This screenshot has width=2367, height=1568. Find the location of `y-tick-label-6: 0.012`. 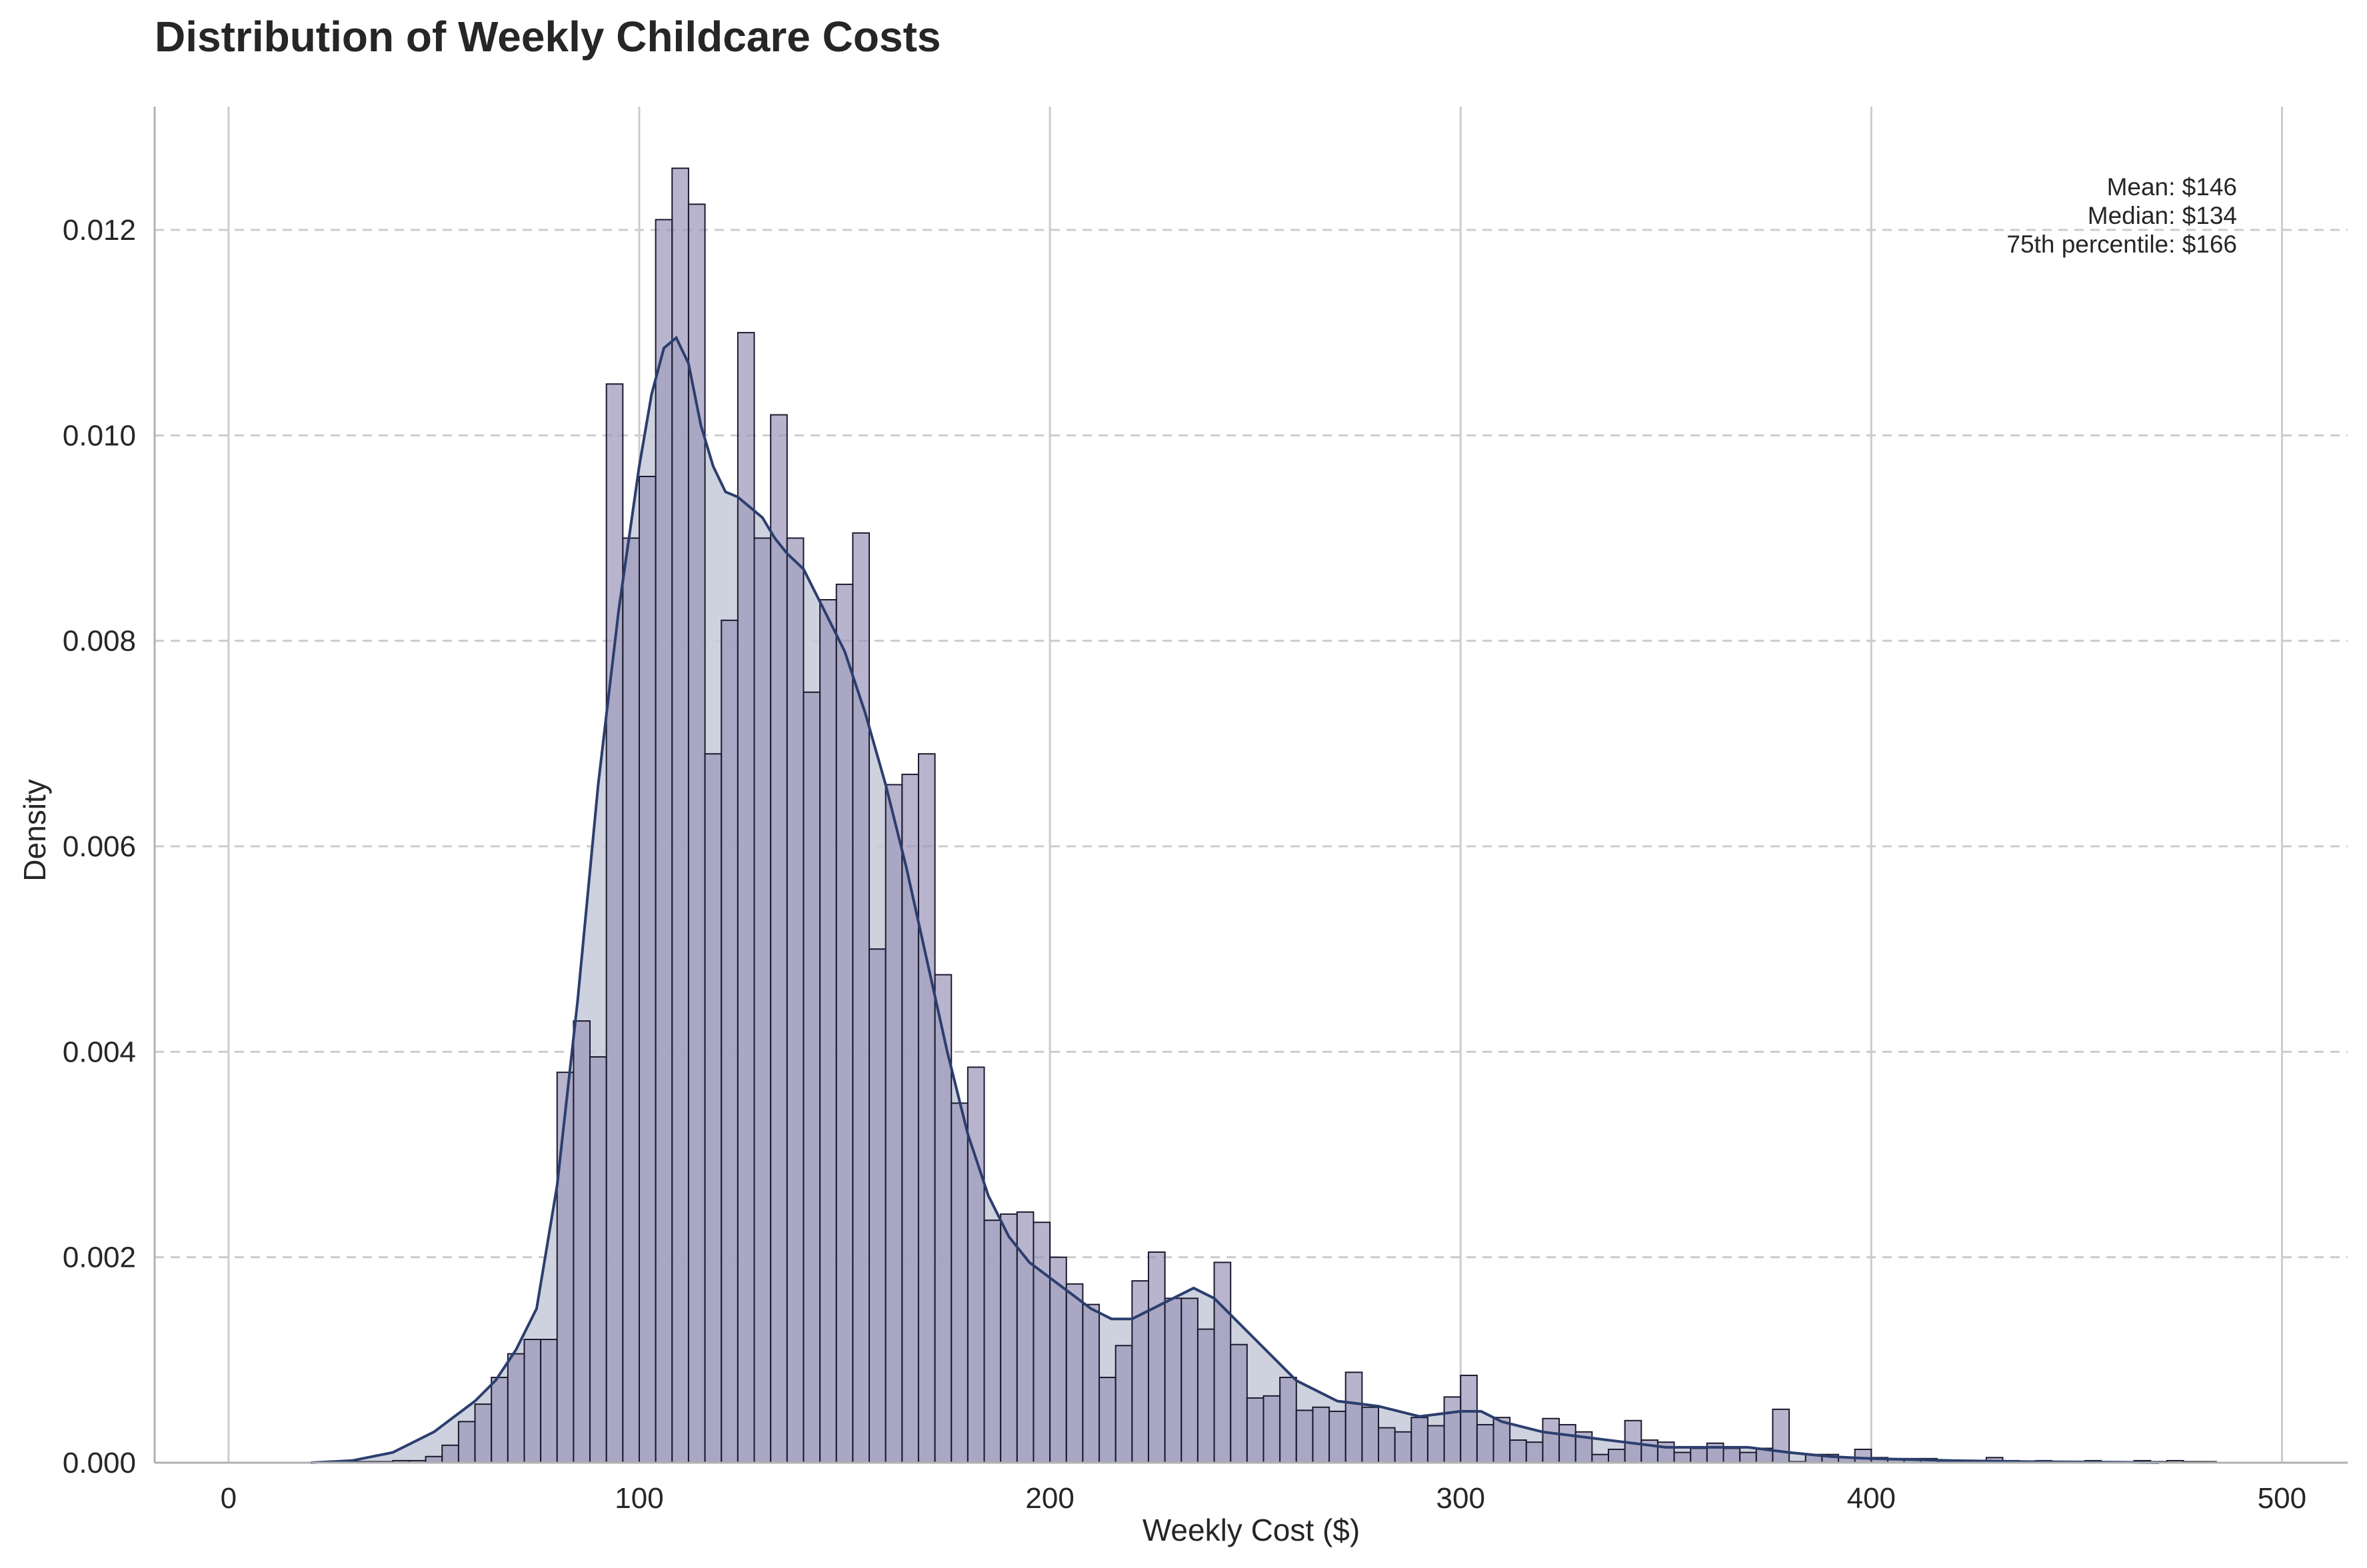

y-tick-label-6: 0.012 is located at coordinates (99, 231).